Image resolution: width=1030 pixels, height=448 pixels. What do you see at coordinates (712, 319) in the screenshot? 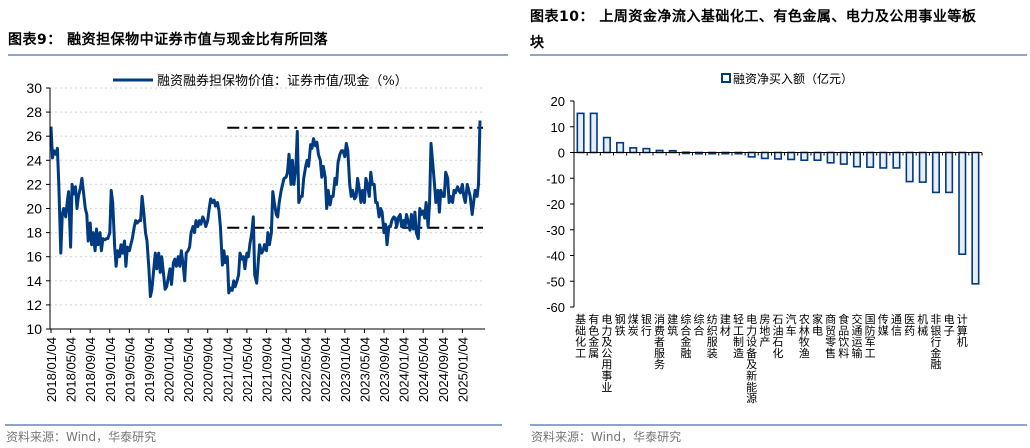
I see `category-label-char: 纺` at bounding box center [712, 319].